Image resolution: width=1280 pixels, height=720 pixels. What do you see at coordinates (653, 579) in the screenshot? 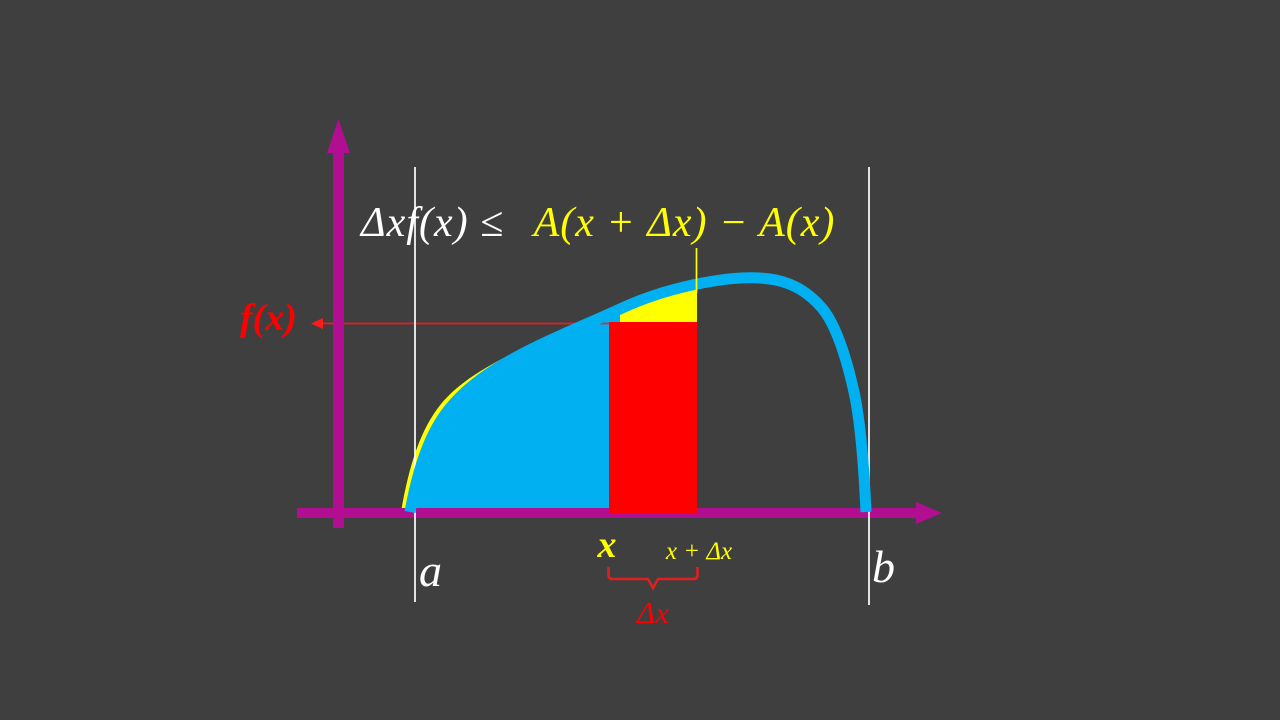
I see `delta-x-bracket` at bounding box center [653, 579].